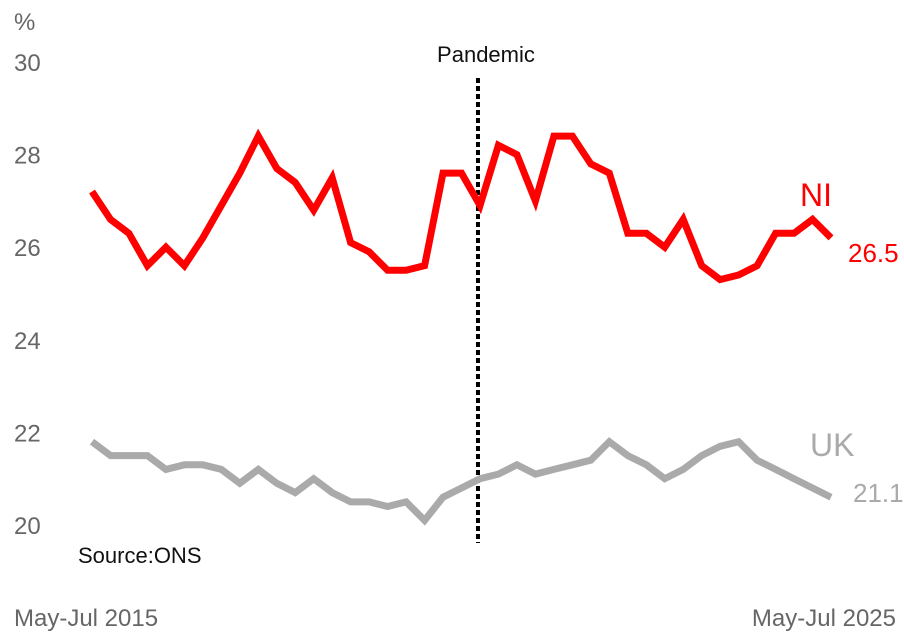  I want to click on y-tick-label: 20, so click(27, 526).